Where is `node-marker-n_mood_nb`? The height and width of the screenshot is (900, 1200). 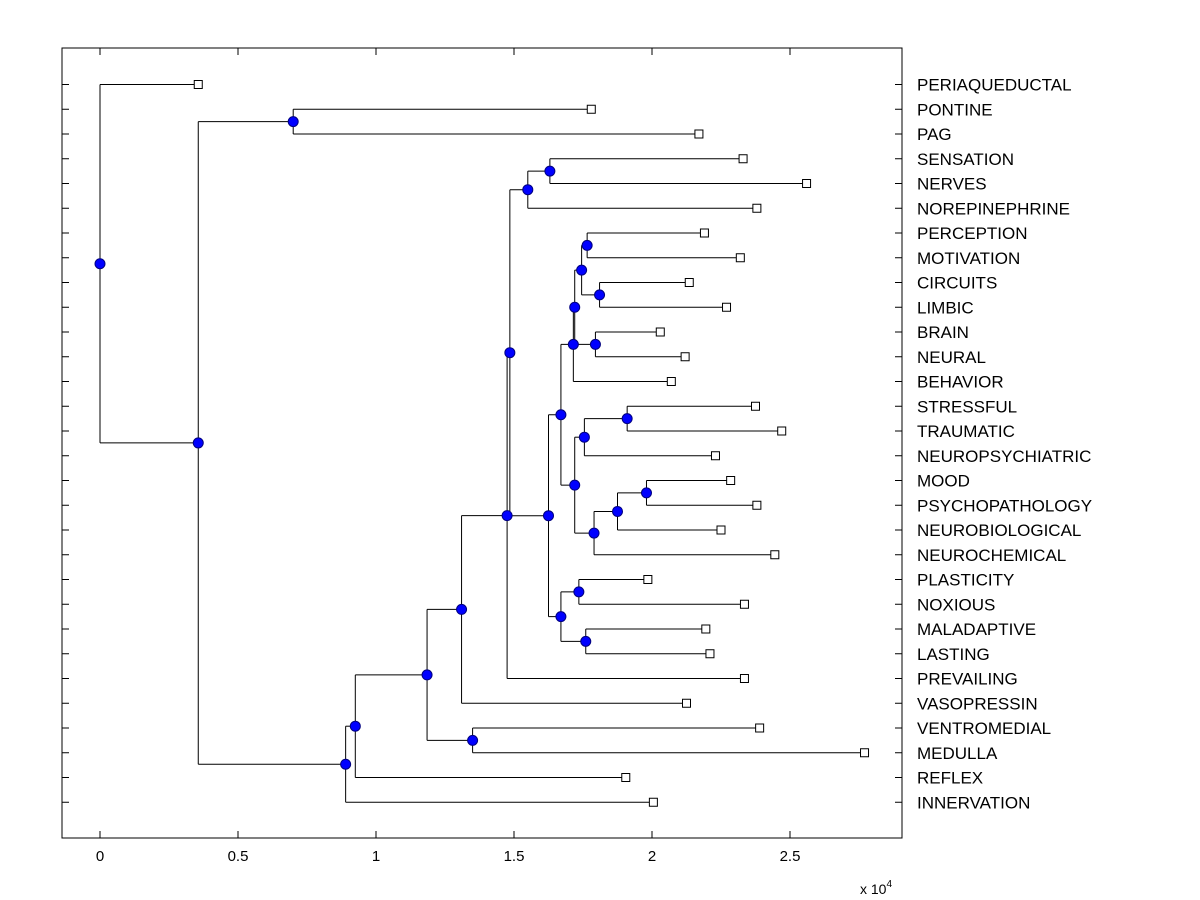
node-marker-n_mood_nb is located at coordinates (617, 511).